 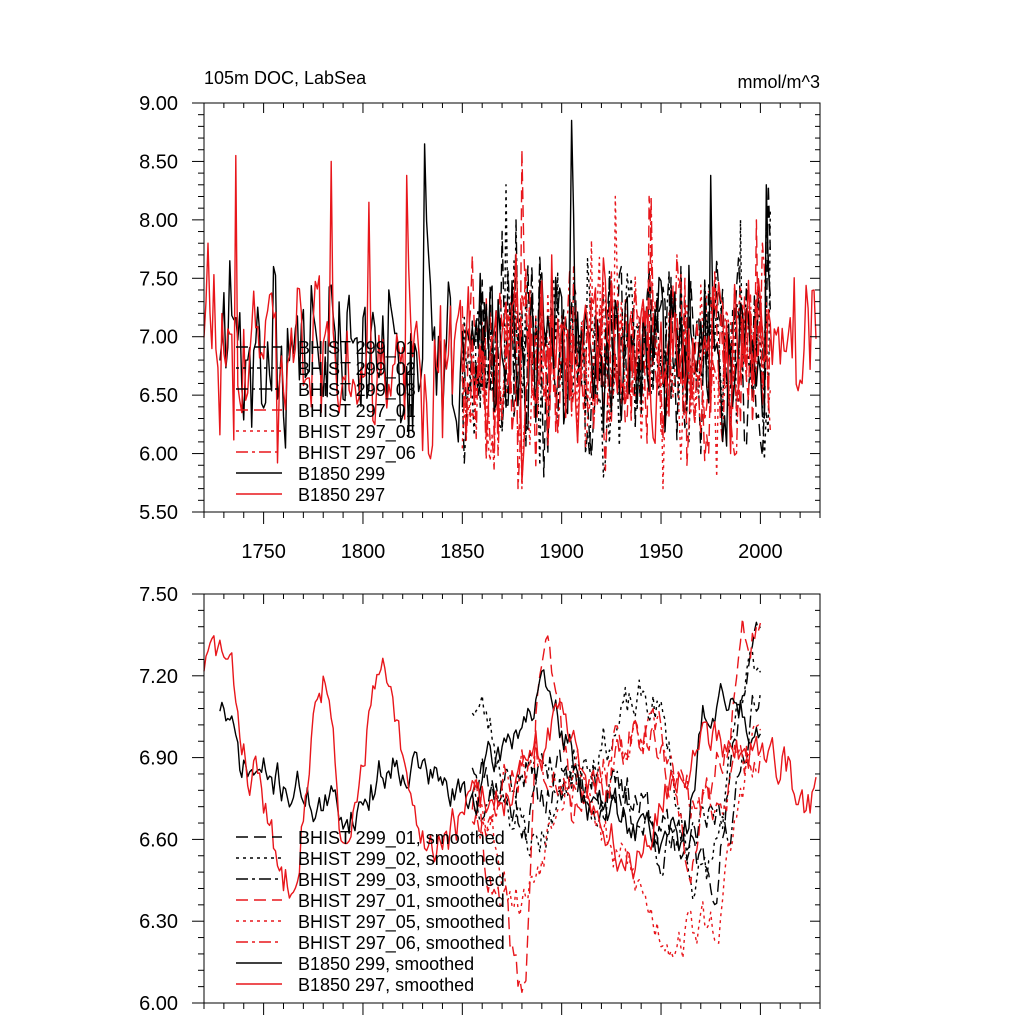 What do you see at coordinates (341, 495) in the screenshot?
I see `legend-label-b1850-297: B1850 297` at bounding box center [341, 495].